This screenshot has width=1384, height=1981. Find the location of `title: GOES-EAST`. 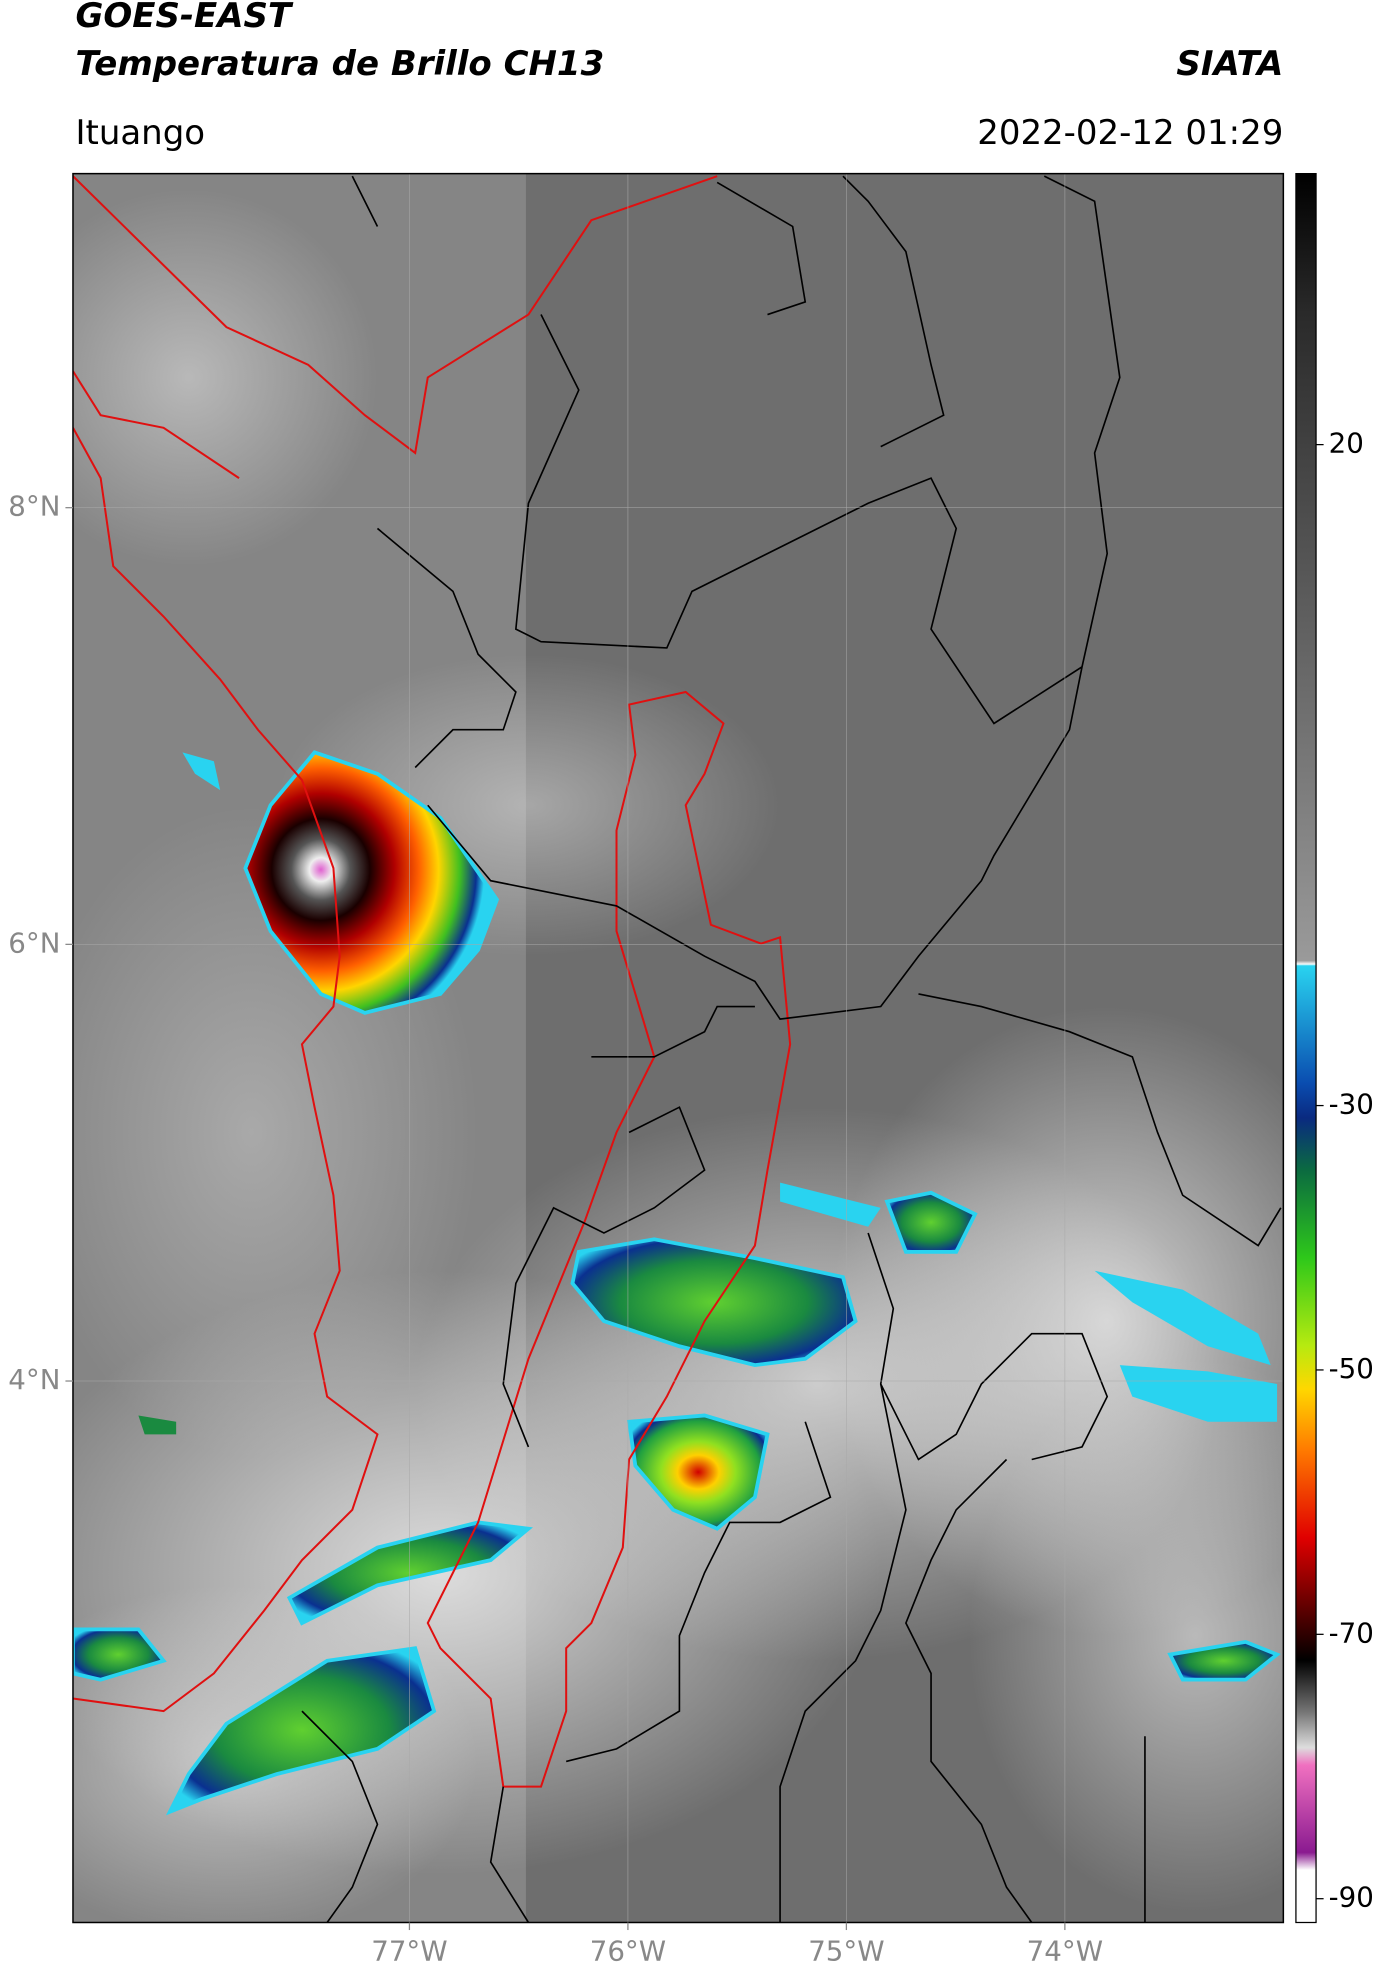

title: GOES-EAST is located at coordinates (184, 18).